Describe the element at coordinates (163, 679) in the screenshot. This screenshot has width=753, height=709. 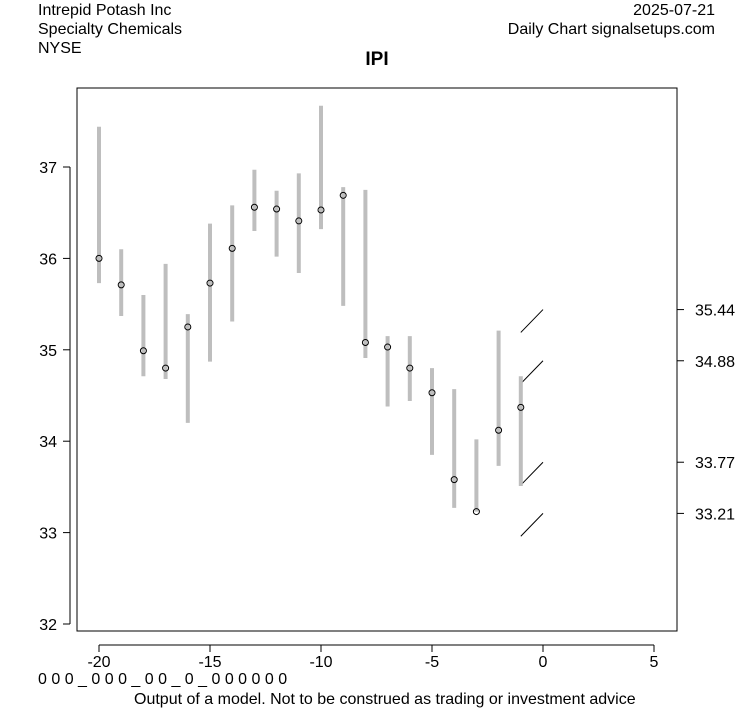
I see `signal-row: 0 0 0 _ 0 0 0 _ 0 0 _ 0 _ 0 0 0 0 0 0` at that location.